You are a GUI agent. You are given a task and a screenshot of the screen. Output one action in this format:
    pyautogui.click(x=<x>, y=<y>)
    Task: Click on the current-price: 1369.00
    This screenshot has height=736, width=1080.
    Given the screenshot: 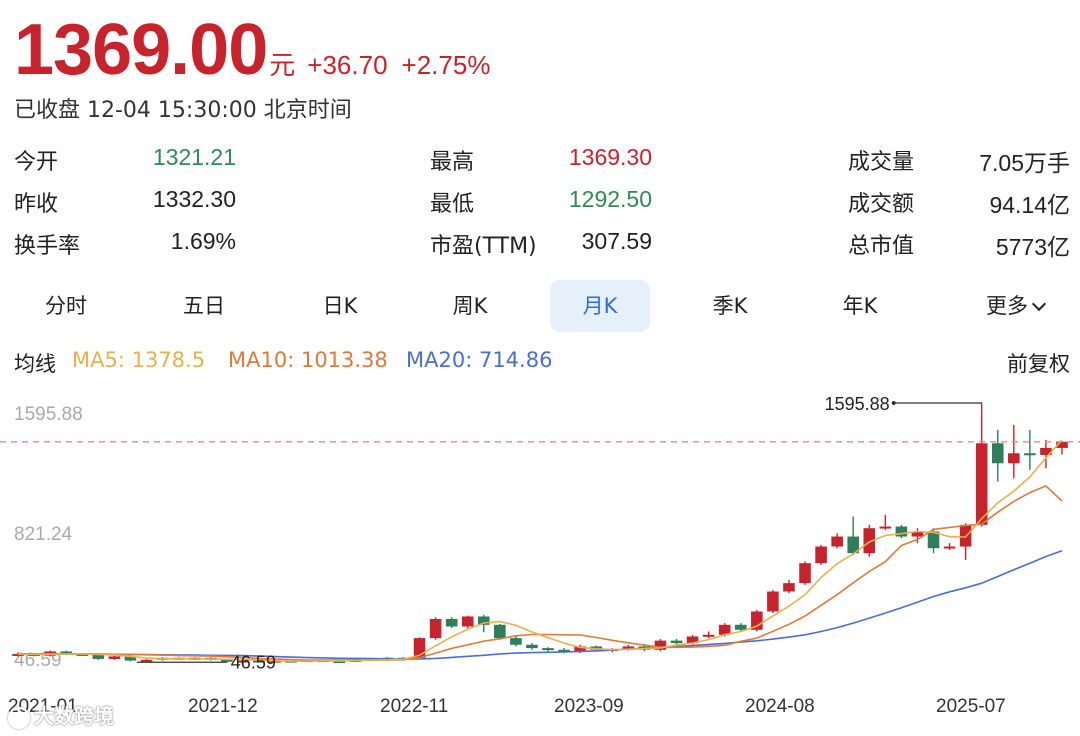 What is the action you would take?
    pyautogui.click(x=141, y=50)
    